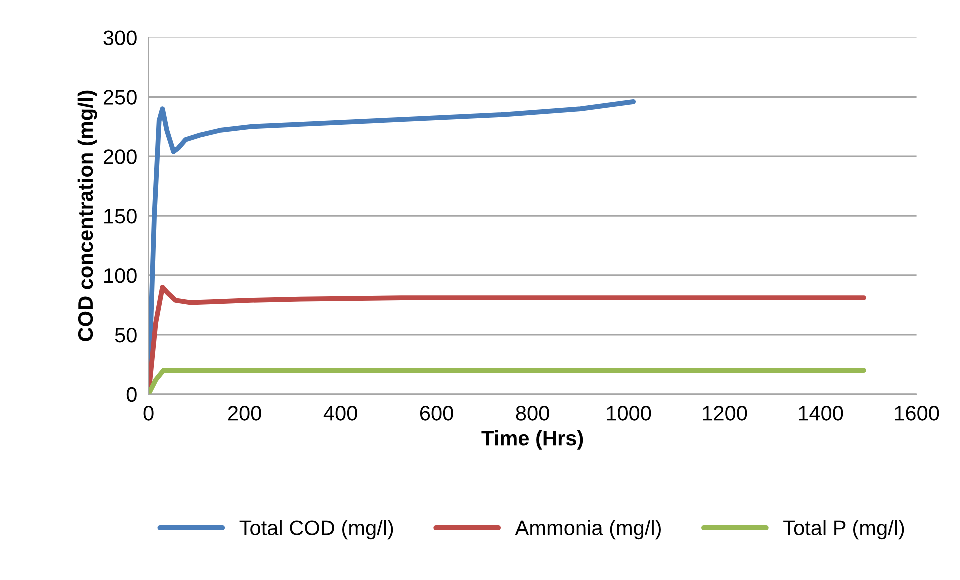 This screenshot has width=960, height=580. What do you see at coordinates (533, 413) in the screenshot?
I see `x-tick-label: 800` at bounding box center [533, 413].